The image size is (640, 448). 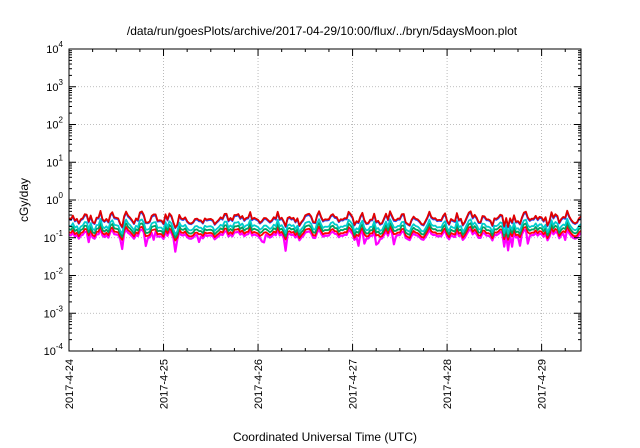 I want to click on series-group, so click(x=325, y=231).